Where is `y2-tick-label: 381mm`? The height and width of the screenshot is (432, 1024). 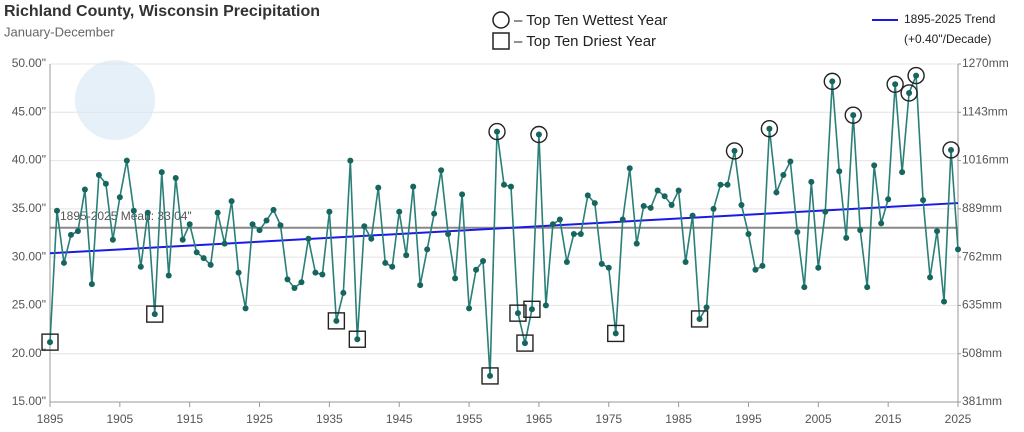 y2-tick-label: 381mm is located at coordinates (982, 401).